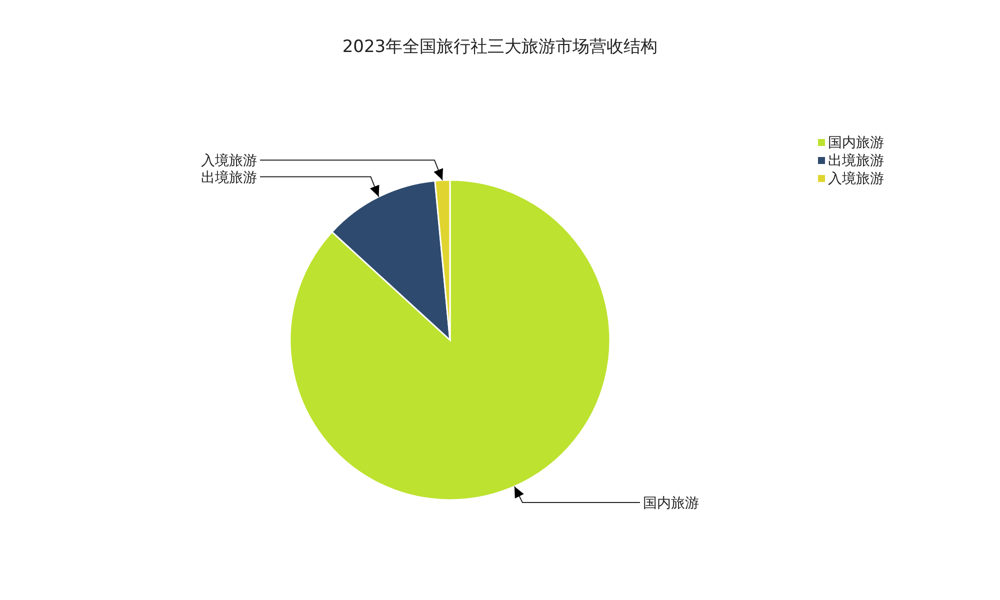 The image size is (1000, 600). I want to click on legend-label: 出境旅游, so click(856, 161).